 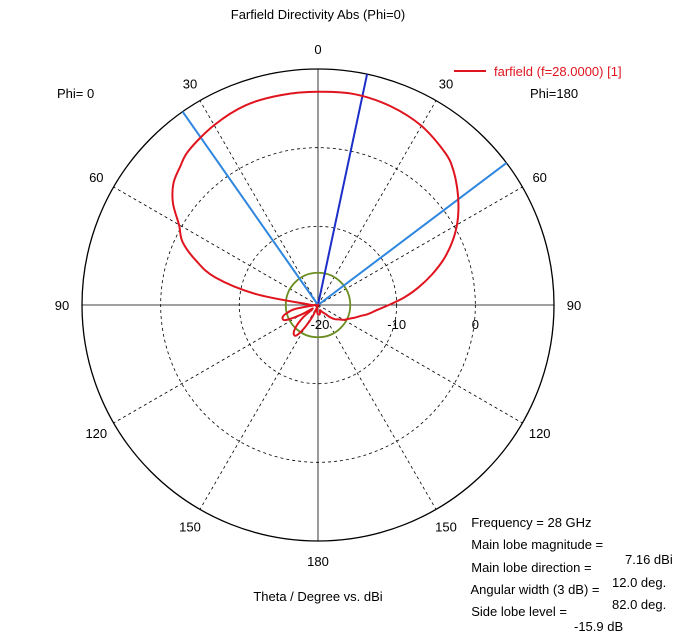 What do you see at coordinates (537, 544) in the screenshot?
I see `magnitude-label: Main lobe magnitude =` at bounding box center [537, 544].